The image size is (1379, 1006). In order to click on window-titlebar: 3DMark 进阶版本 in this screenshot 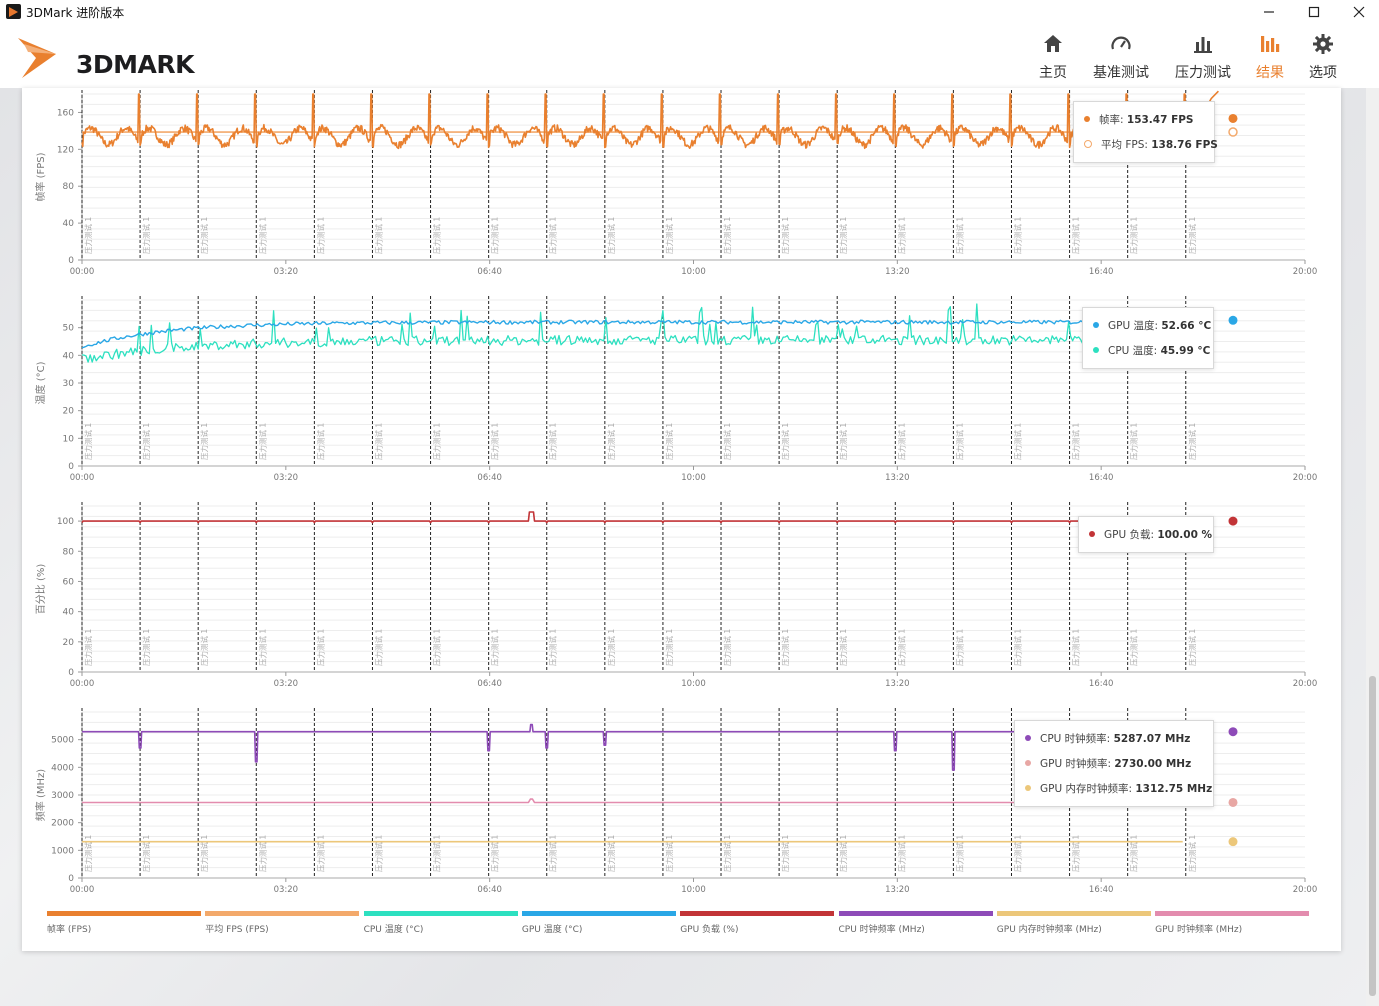, I will do `click(689, 12)`.